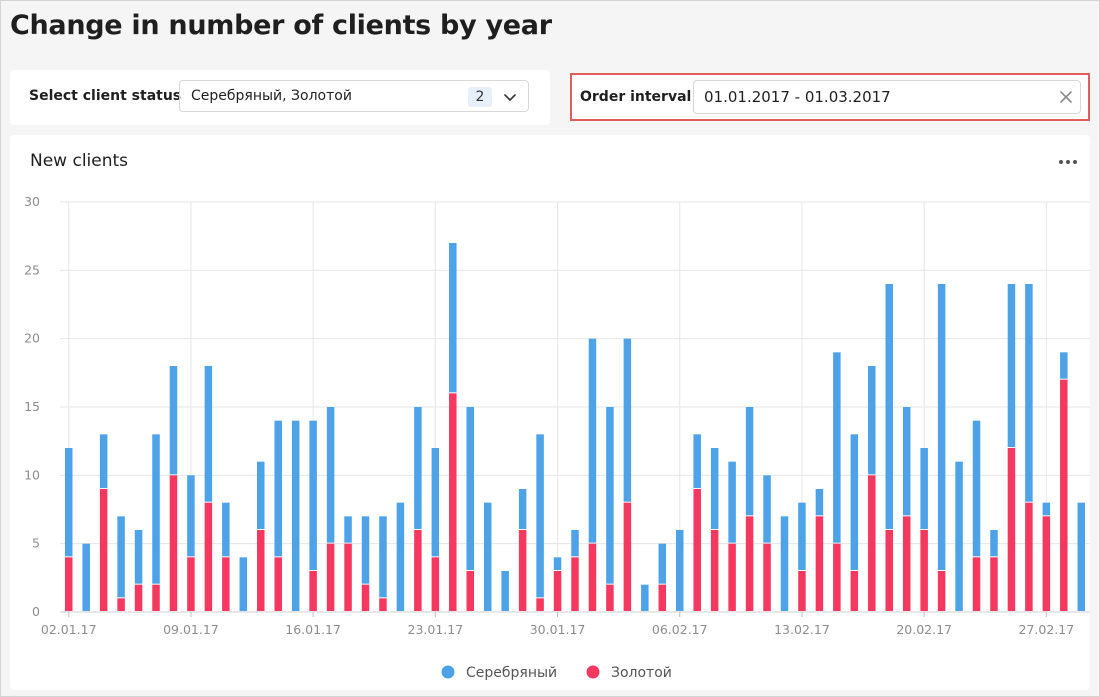 The width and height of the screenshot is (1100, 697). Describe the element at coordinates (271, 96) in the screenshot. I see `client-status-value: Серебряный, Золотой` at that location.